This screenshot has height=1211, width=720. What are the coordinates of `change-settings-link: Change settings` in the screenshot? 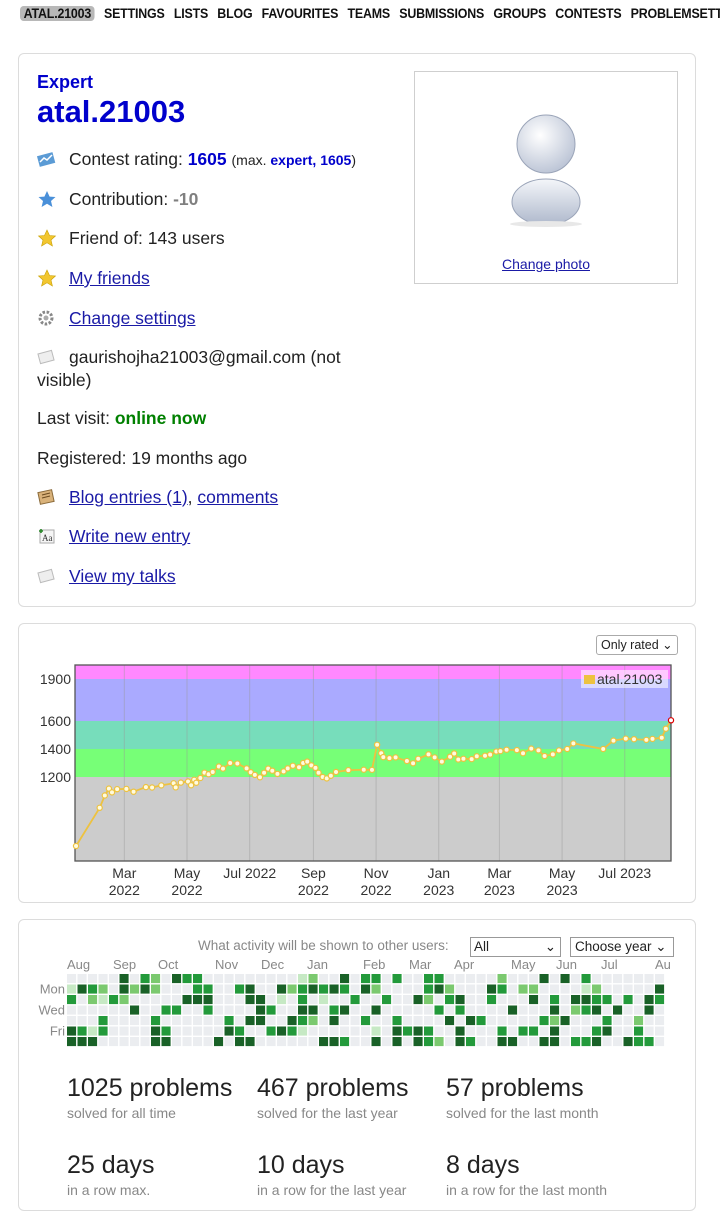 It's located at (132, 318).